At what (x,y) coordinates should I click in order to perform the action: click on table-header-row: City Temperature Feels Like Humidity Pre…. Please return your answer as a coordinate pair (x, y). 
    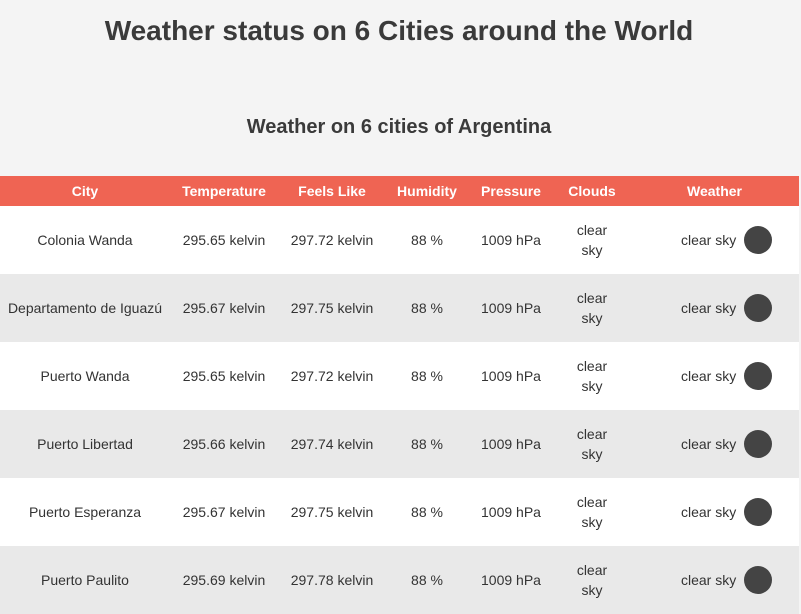
    Looking at the image, I should click on (399, 191).